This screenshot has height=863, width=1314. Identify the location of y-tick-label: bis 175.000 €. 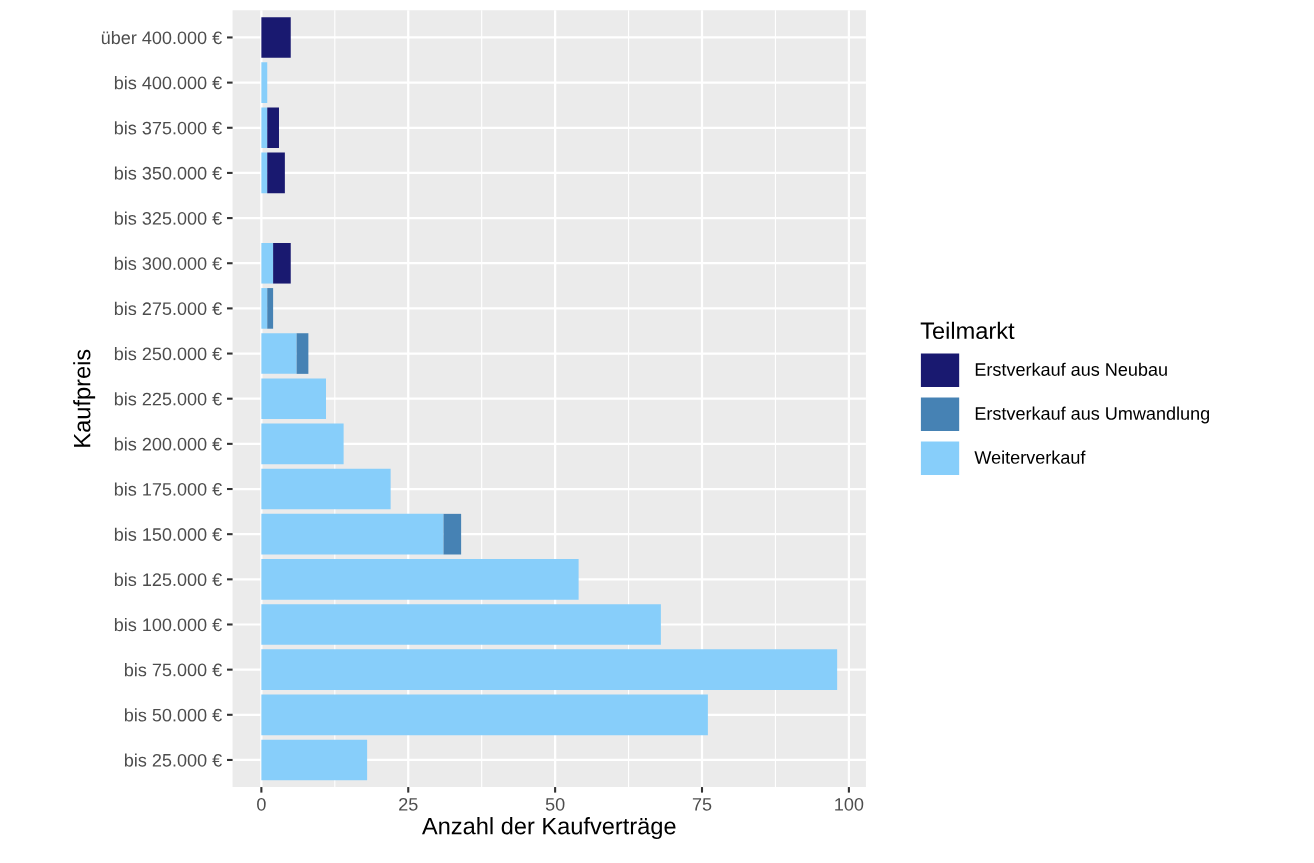
(168, 489).